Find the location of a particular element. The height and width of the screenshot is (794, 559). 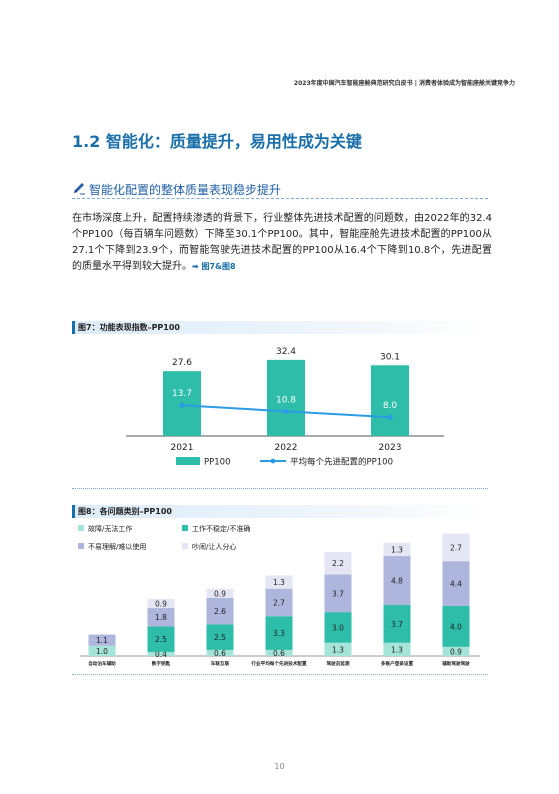

bar-value-label: 27.6 is located at coordinates (182, 363).